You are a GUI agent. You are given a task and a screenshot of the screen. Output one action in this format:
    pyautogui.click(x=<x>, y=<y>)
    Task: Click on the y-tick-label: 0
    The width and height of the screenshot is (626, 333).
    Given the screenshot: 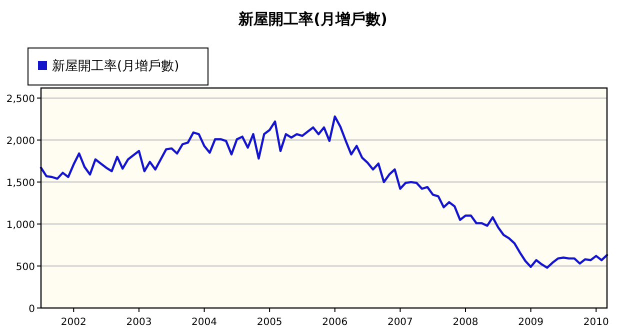 What is the action you would take?
    pyautogui.click(x=31, y=309)
    